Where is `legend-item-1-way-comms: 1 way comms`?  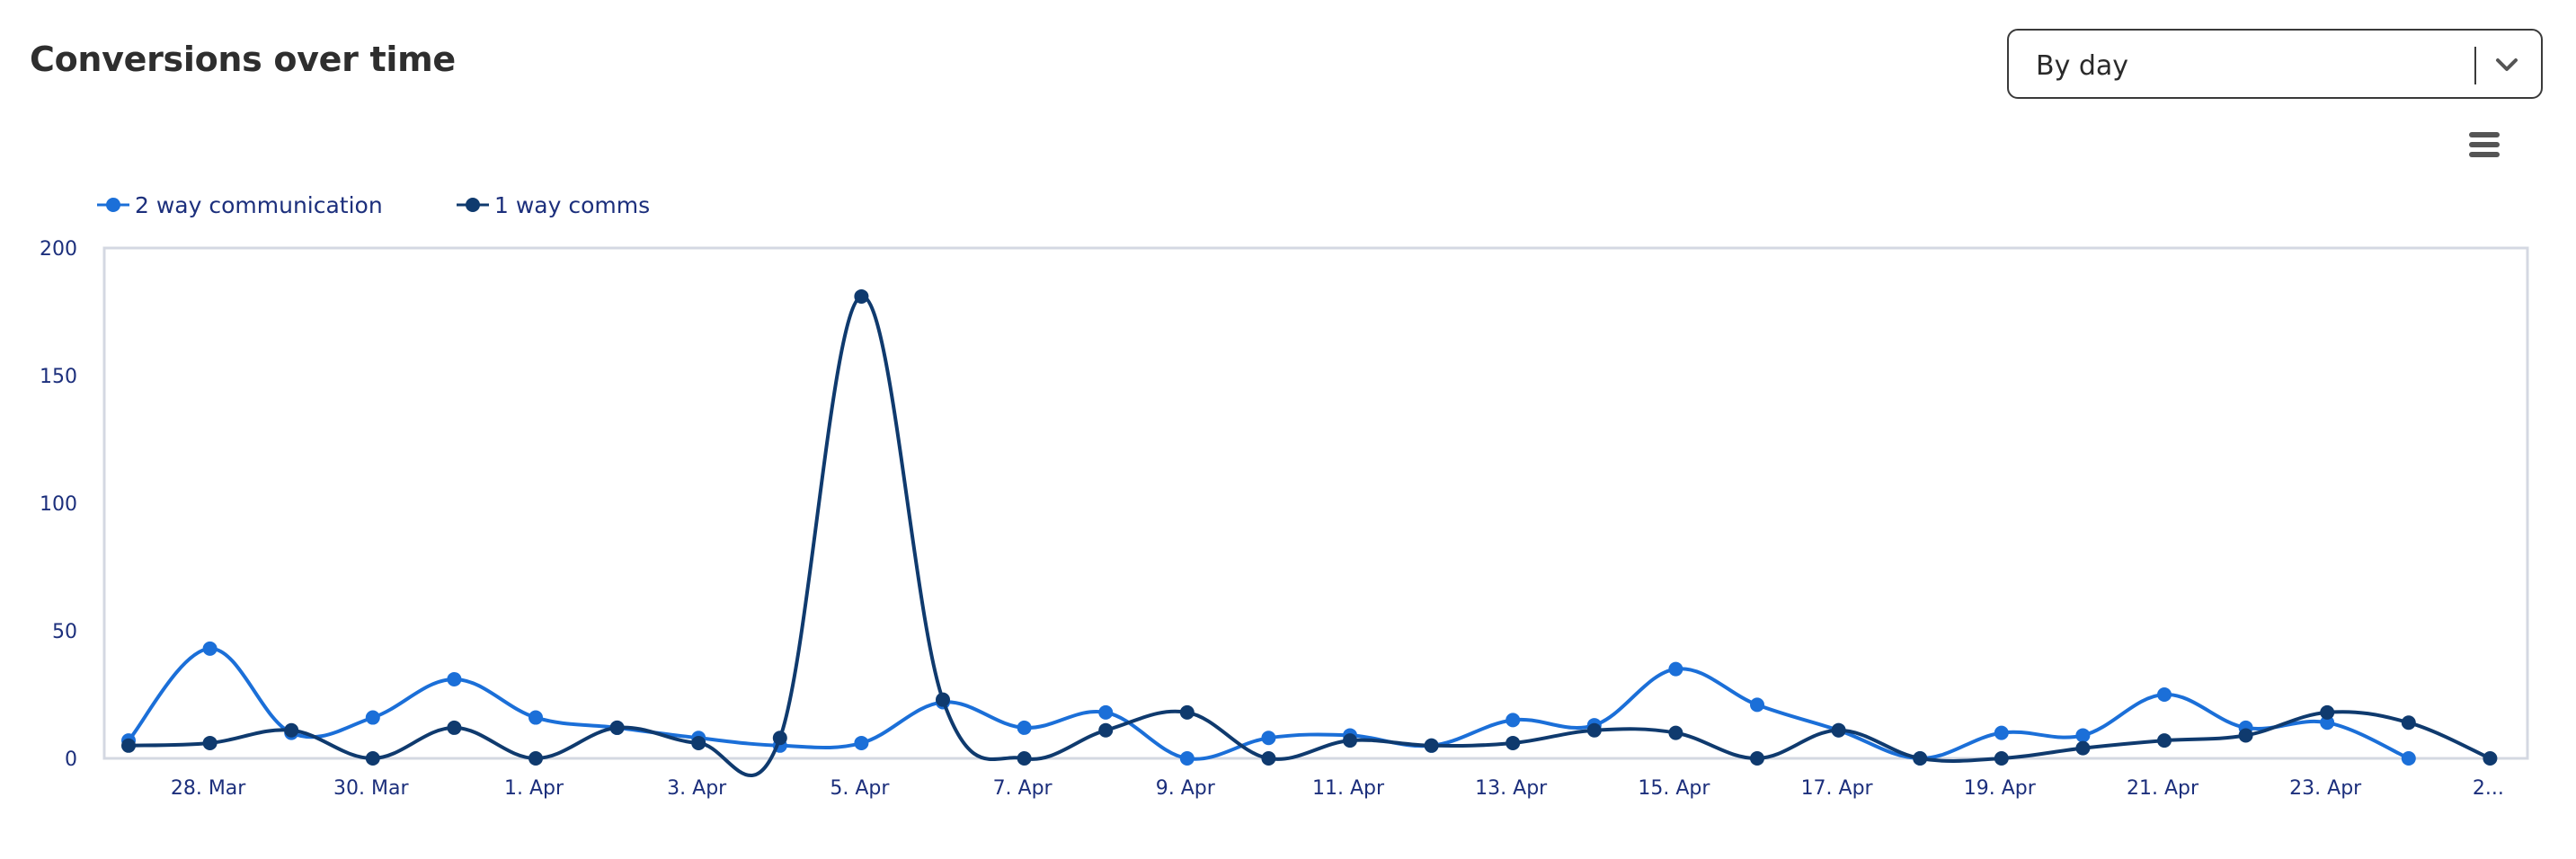
legend-item-1-way-comms: 1 way comms is located at coordinates (553, 205).